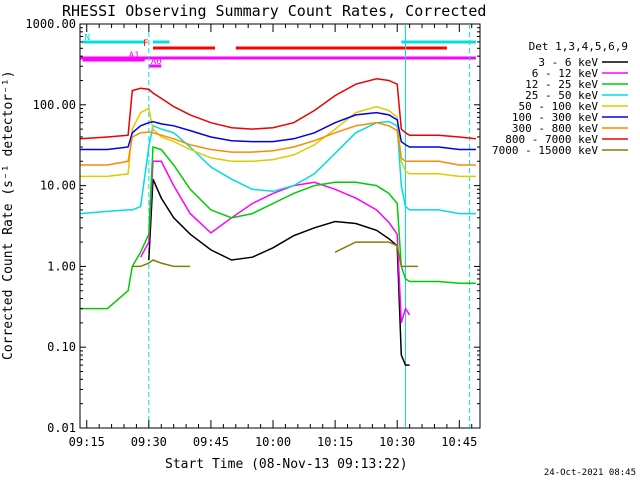 The width and height of the screenshot is (640, 480). What do you see at coordinates (286, 464) in the screenshot?
I see `x-axis-label: Start Time (08-Nov-13 09:13:22)` at bounding box center [286, 464].